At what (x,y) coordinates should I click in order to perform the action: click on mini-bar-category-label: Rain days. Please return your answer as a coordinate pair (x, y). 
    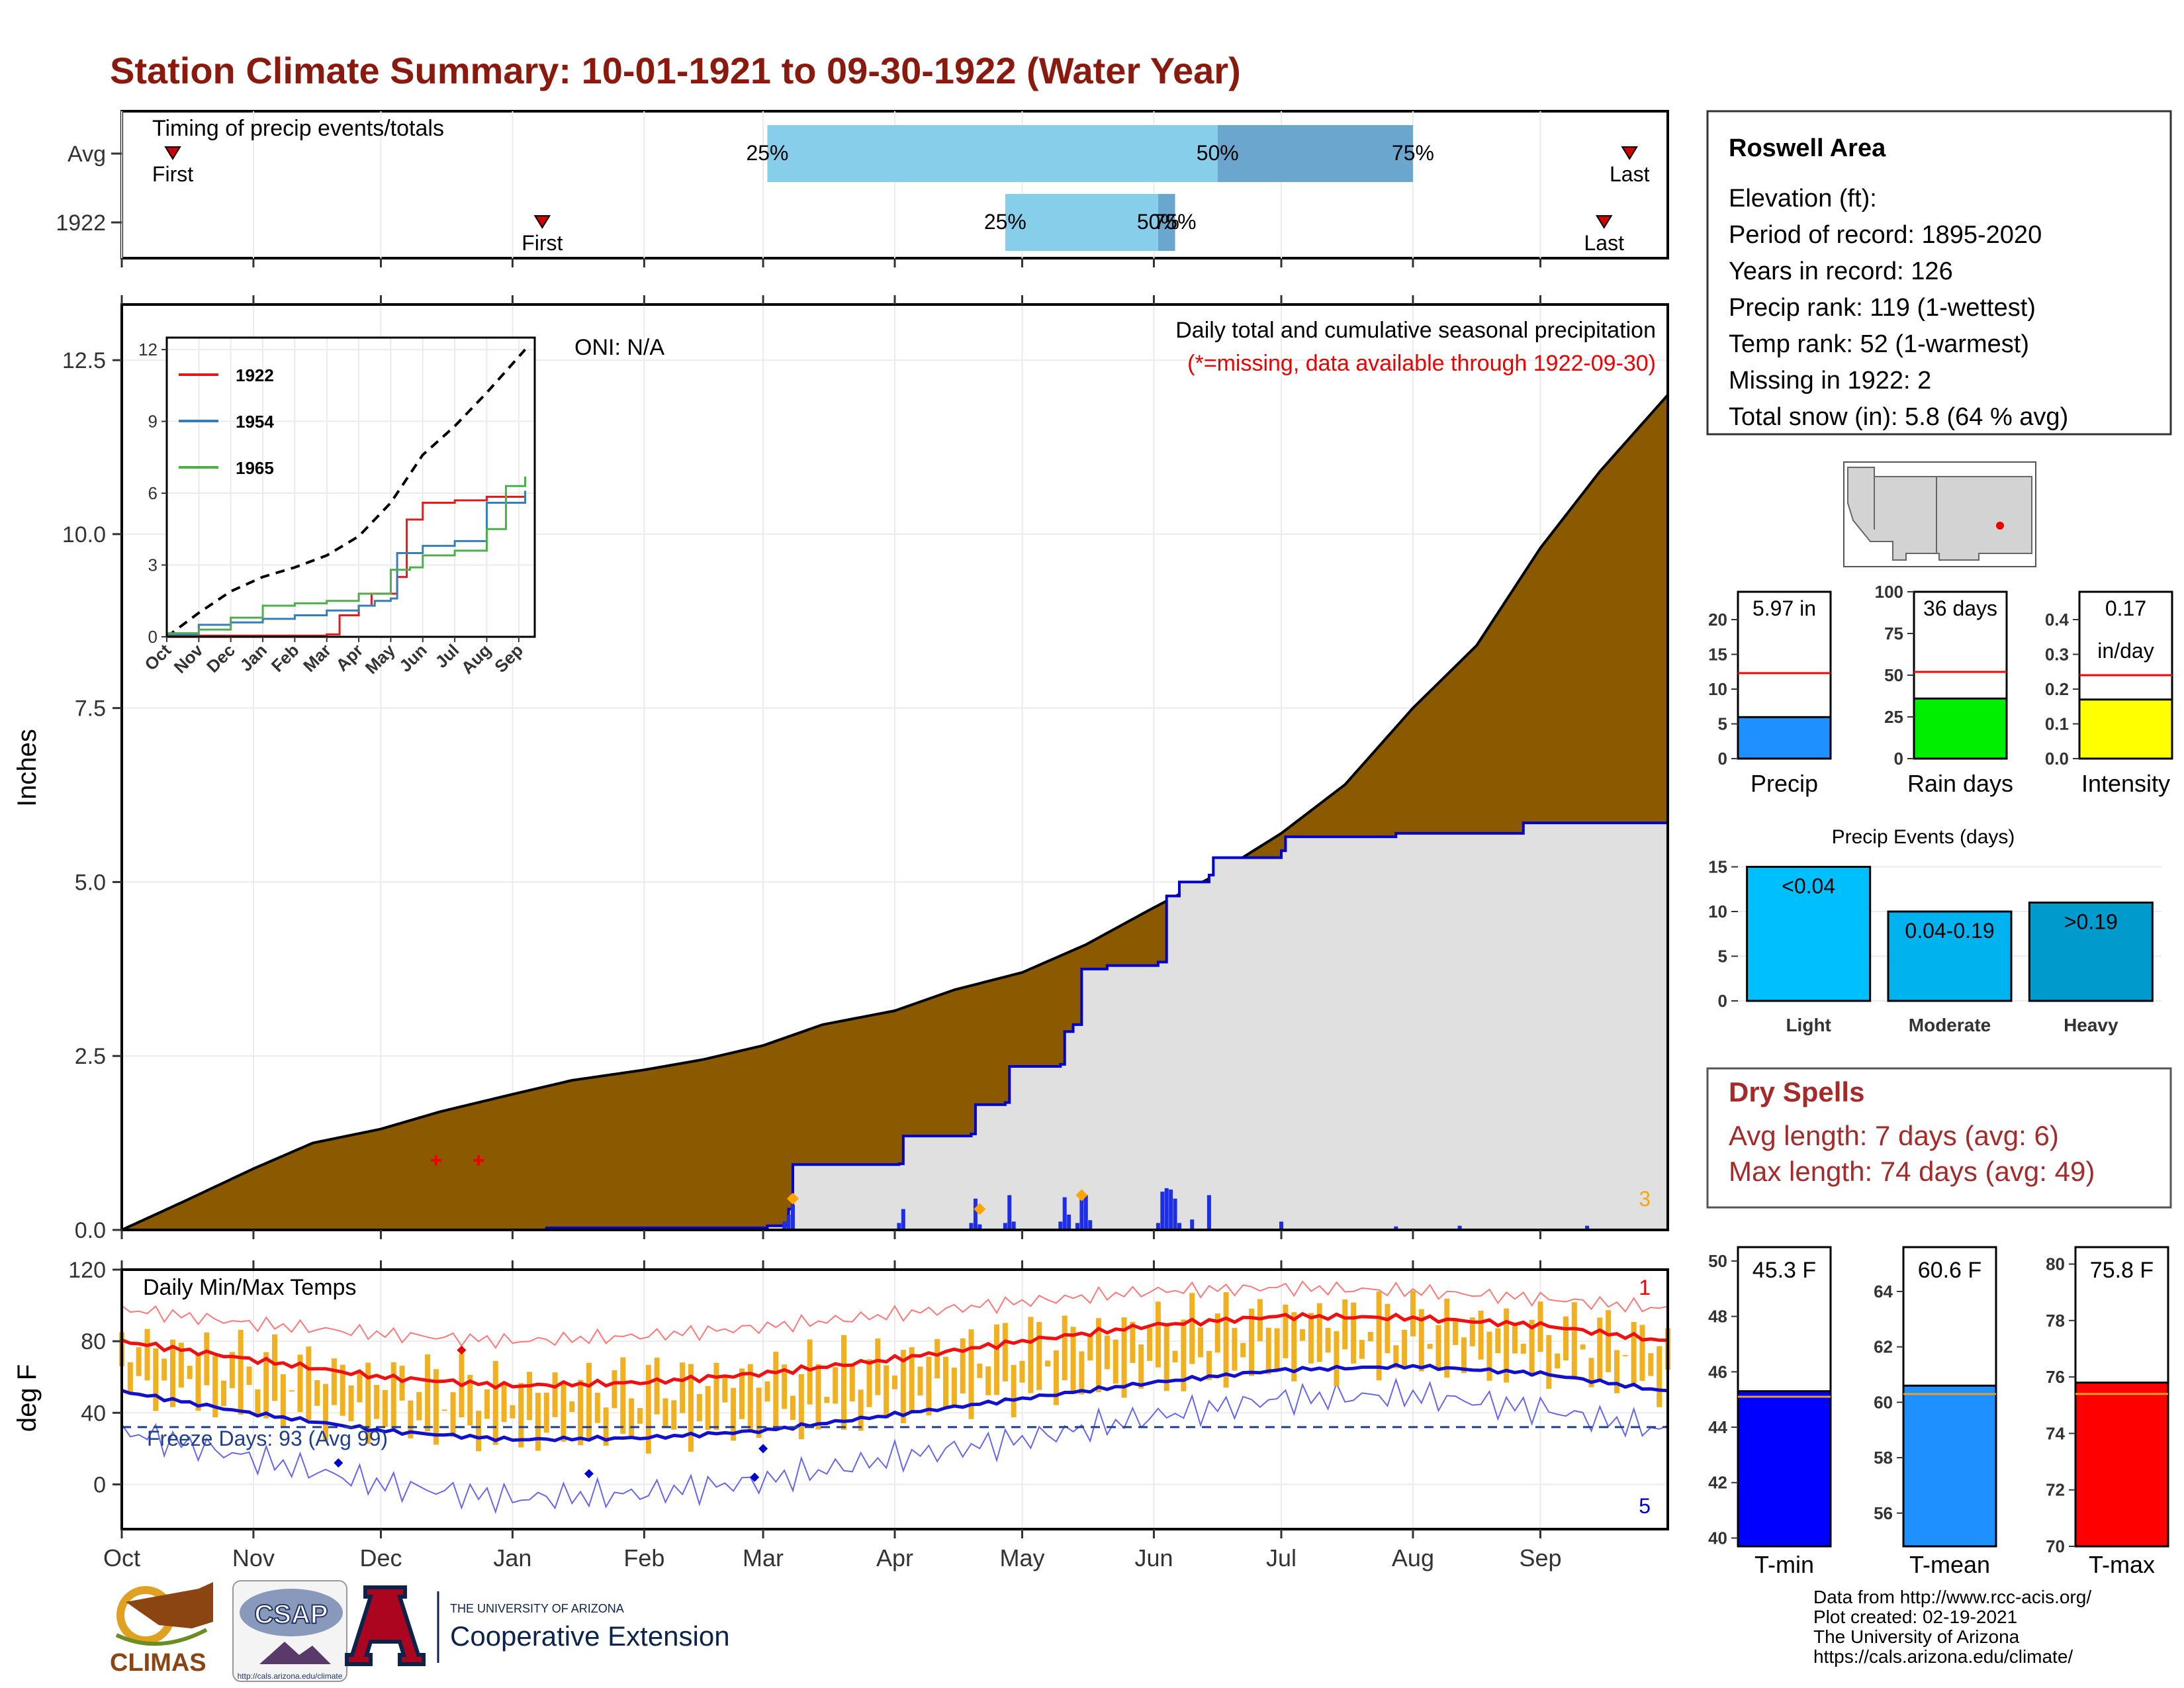
    Looking at the image, I should click on (1960, 783).